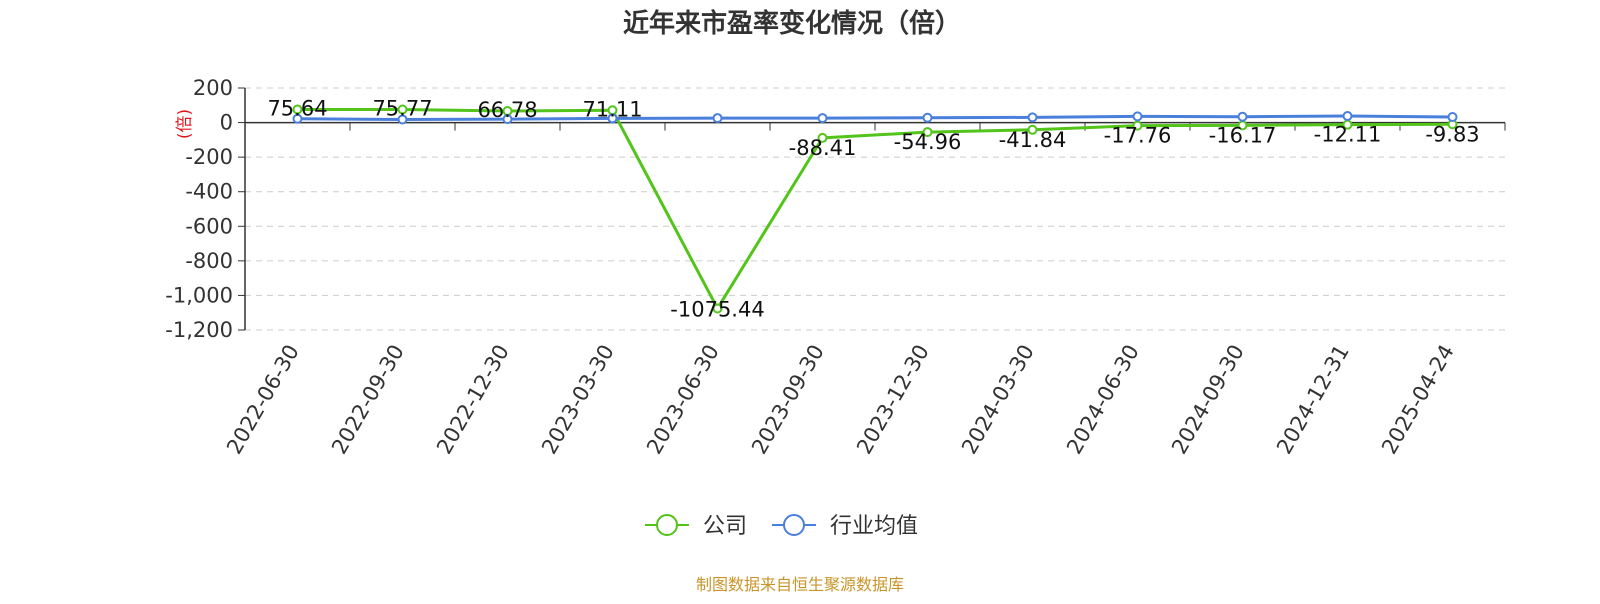 The width and height of the screenshot is (1600, 604). What do you see at coordinates (998, 400) in the screenshot?
I see `x-tick-label: 2024-03-30` at bounding box center [998, 400].